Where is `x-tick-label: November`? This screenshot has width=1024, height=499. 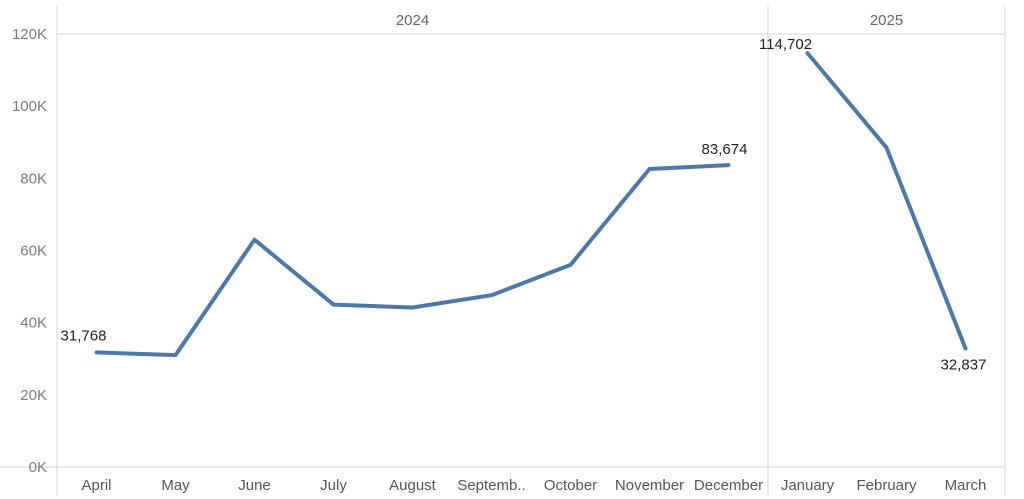 x-tick-label: November is located at coordinates (649, 485).